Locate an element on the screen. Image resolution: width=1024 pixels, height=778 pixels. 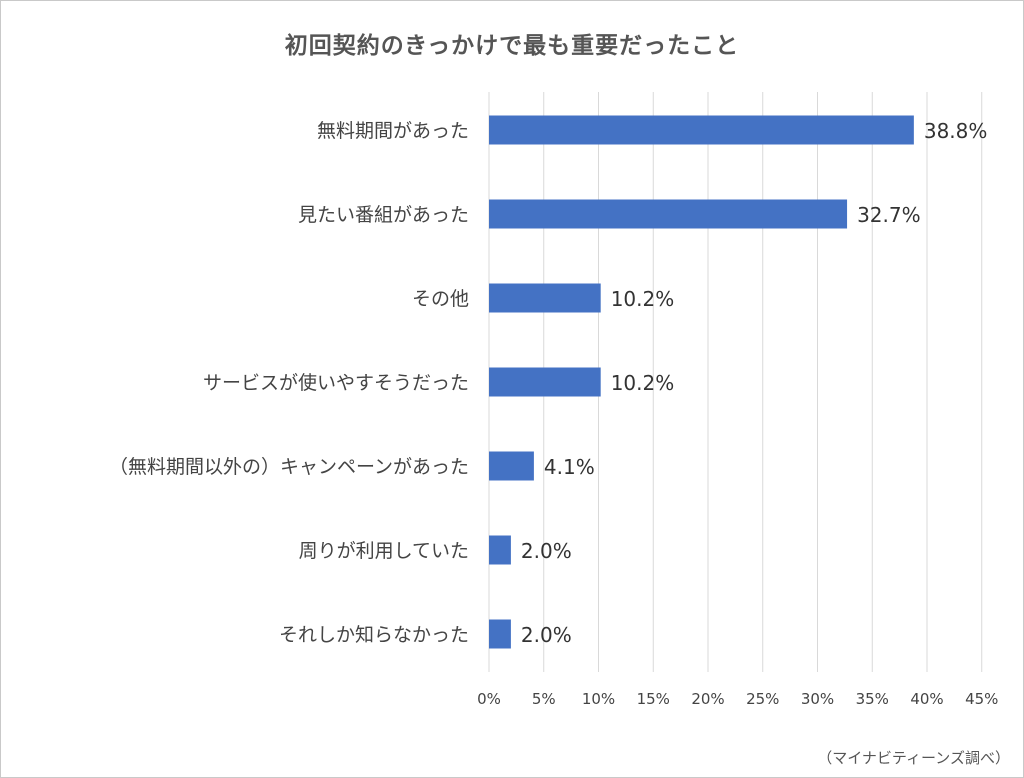
chart-title: 初回契約のきっかけで最も重要だったこと is located at coordinates (512, 46).